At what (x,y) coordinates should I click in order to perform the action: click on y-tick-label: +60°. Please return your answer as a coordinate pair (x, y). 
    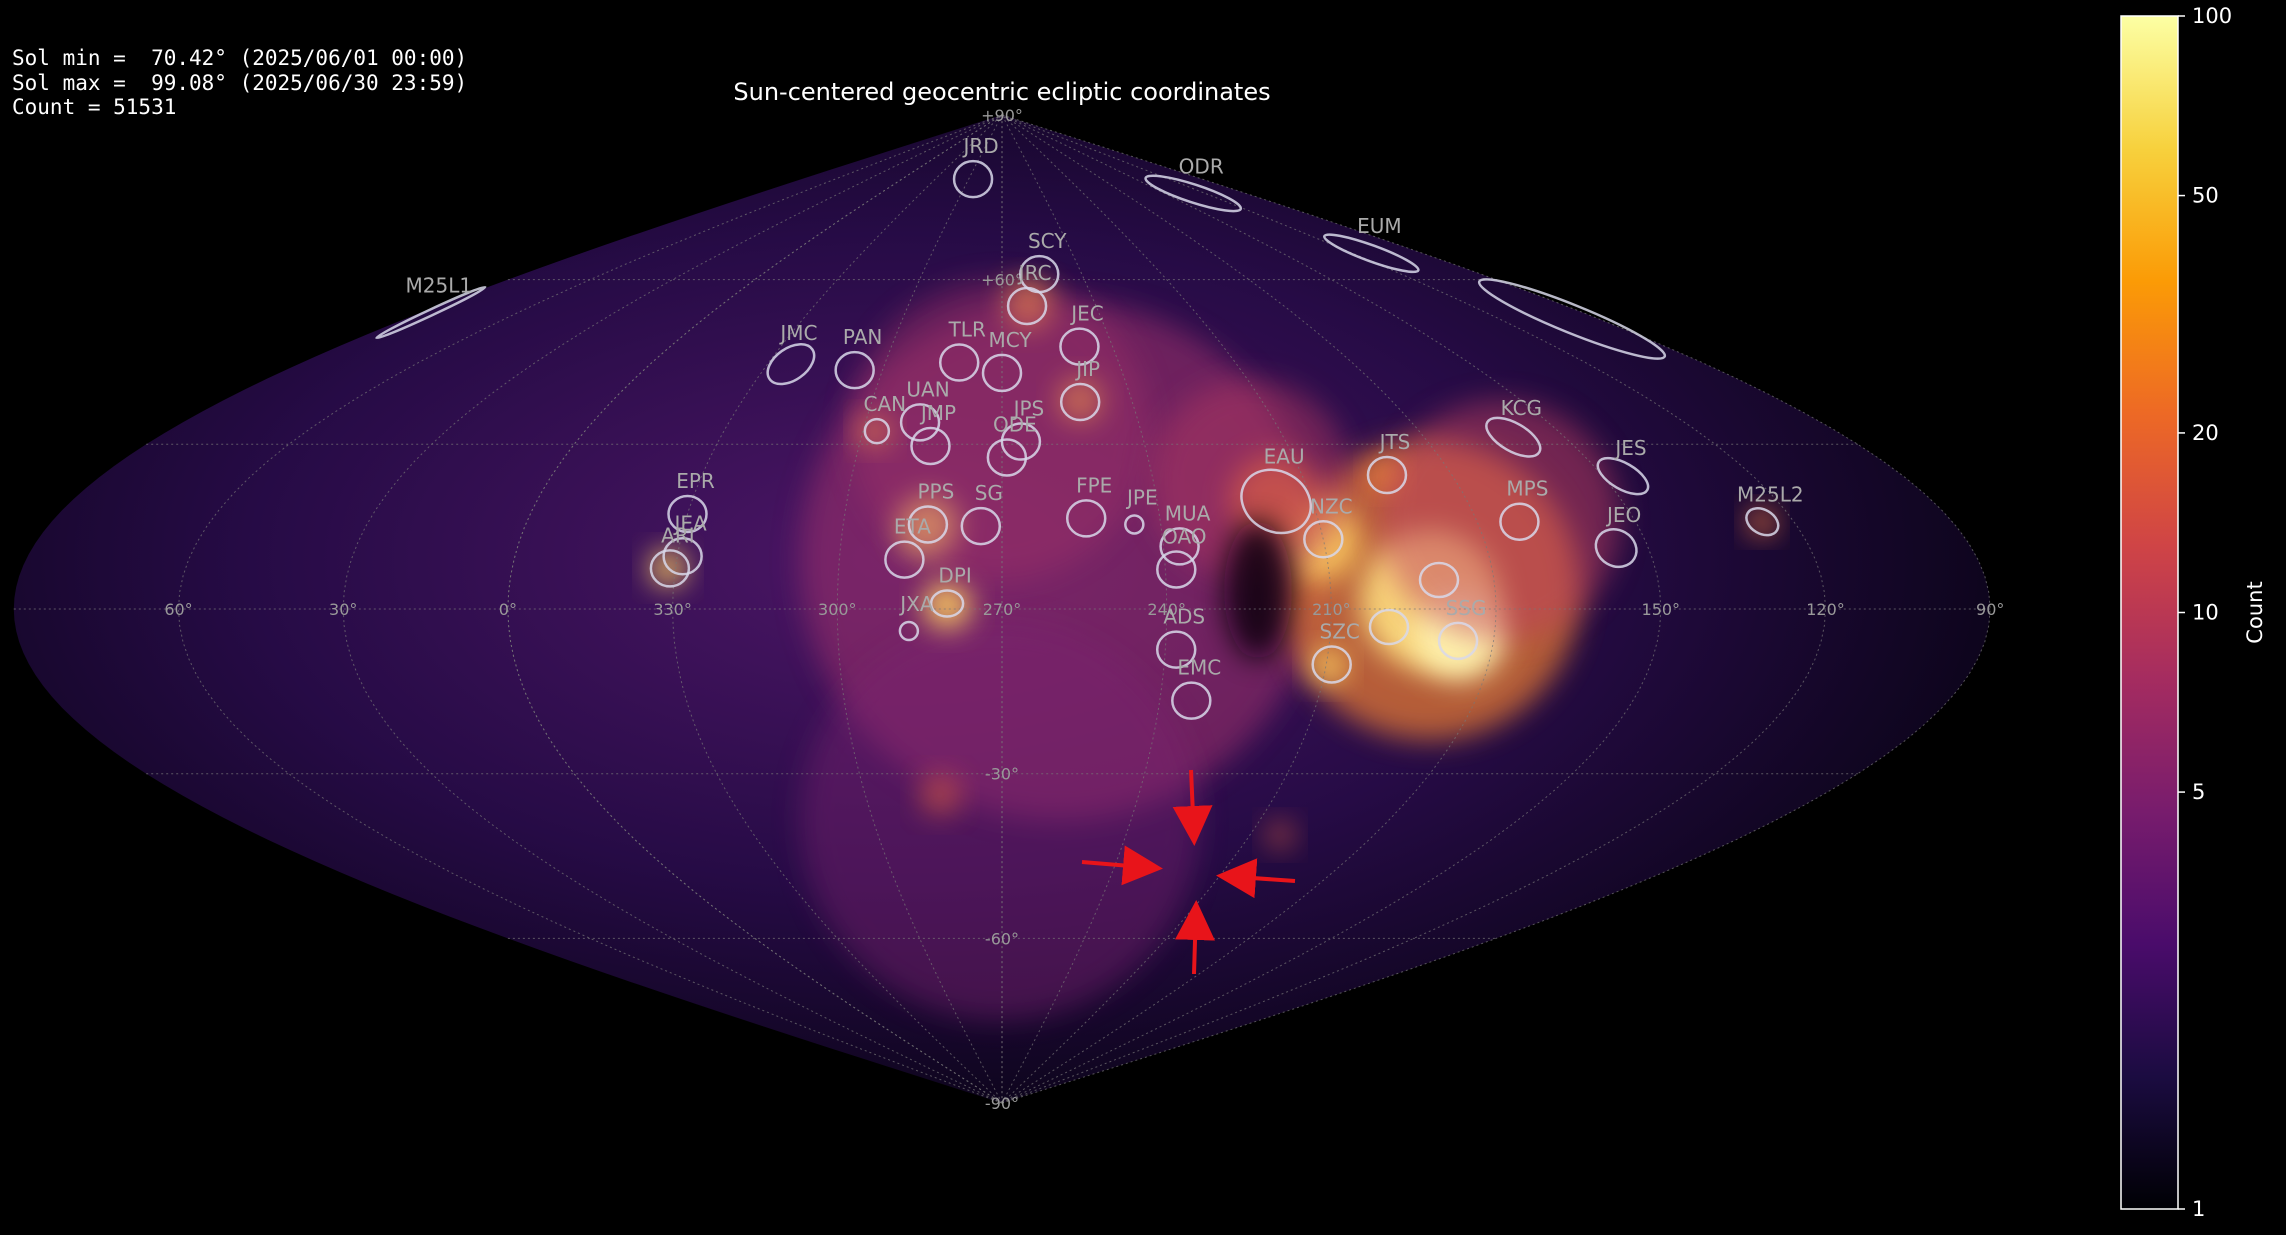
    Looking at the image, I should click on (1002, 280).